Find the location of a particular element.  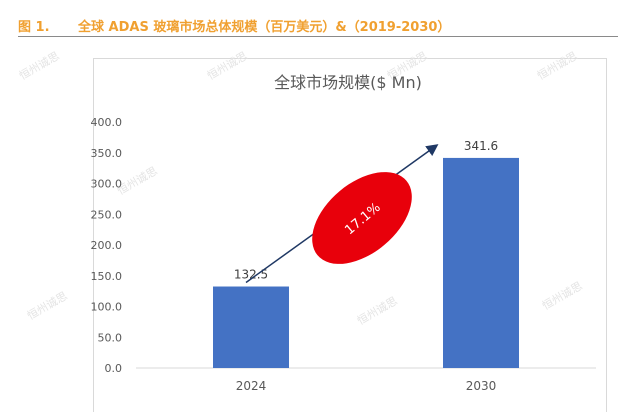

growth-annotation: 17.1% is located at coordinates (342, 214).